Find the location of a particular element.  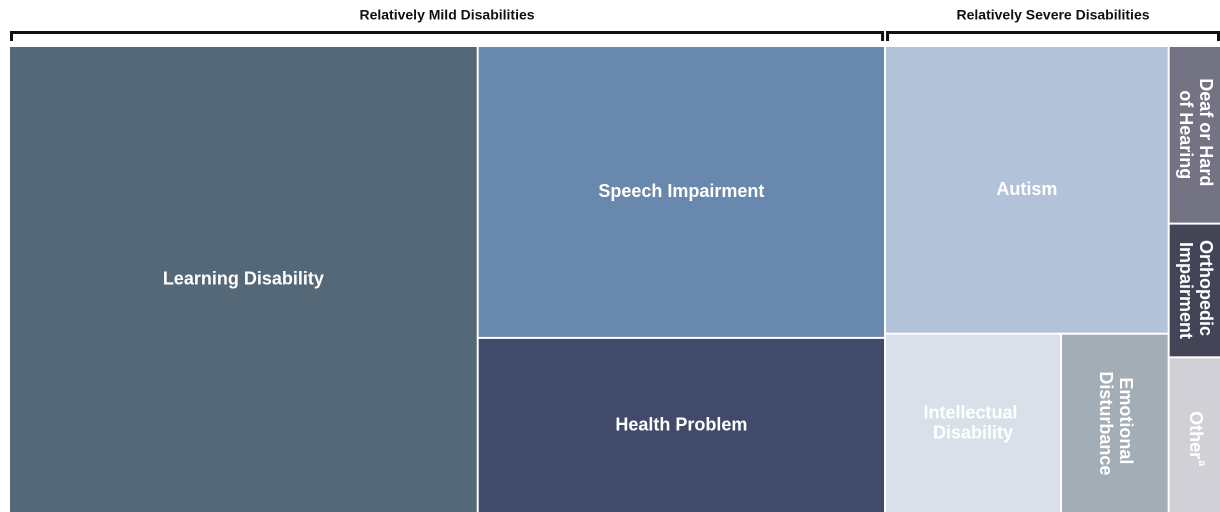

cell-label: Intellectual Disability is located at coordinates (973, 422).